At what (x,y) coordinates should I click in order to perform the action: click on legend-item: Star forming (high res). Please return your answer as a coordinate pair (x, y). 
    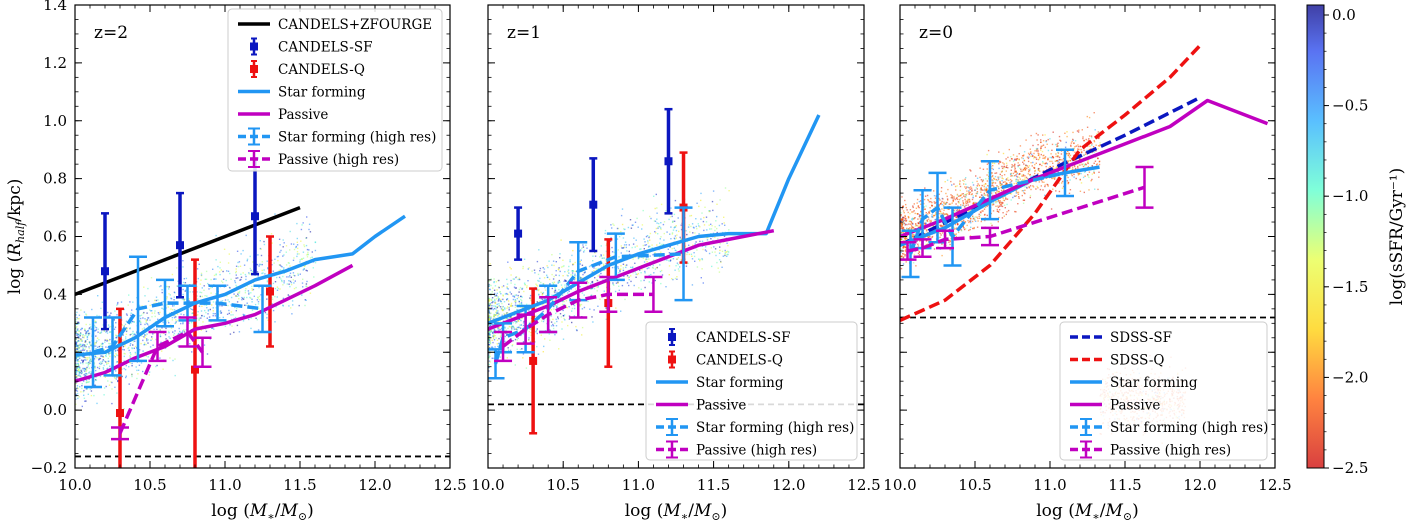
    Looking at the image, I should click on (337, 136).